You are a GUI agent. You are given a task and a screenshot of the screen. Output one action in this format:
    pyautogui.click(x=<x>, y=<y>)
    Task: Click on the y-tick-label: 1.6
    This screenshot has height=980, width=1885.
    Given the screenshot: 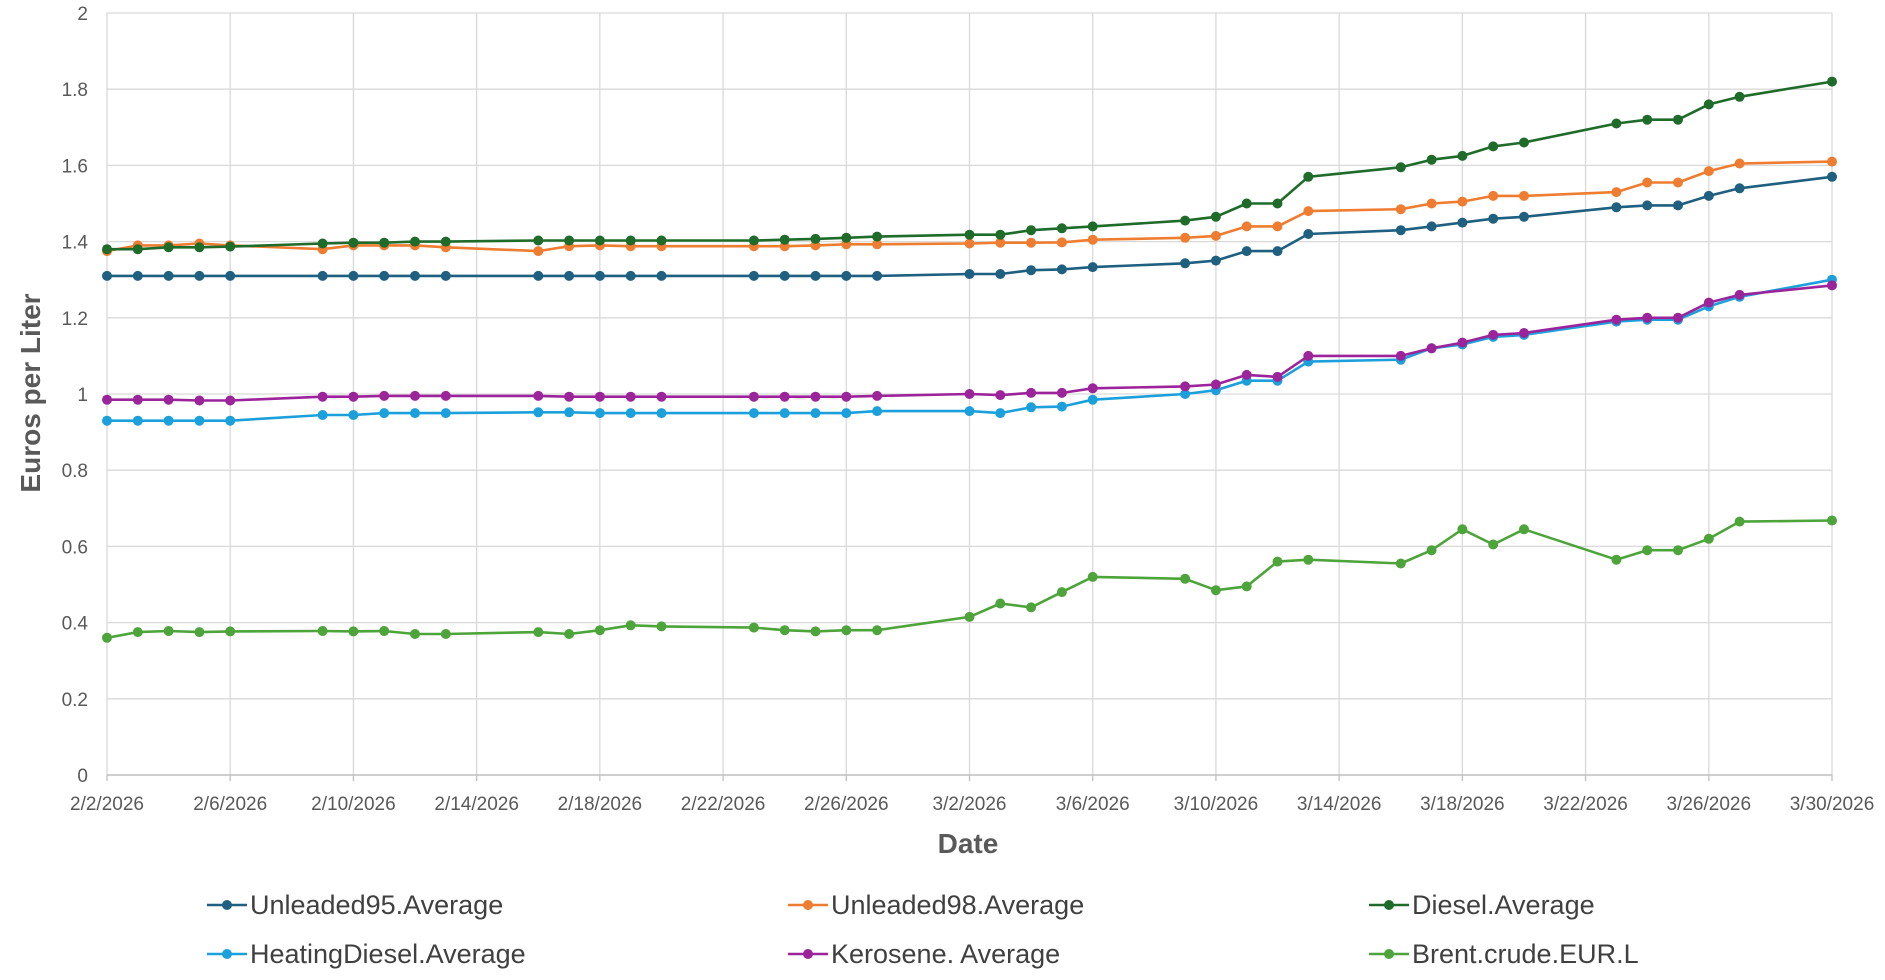 What is the action you would take?
    pyautogui.click(x=75, y=166)
    